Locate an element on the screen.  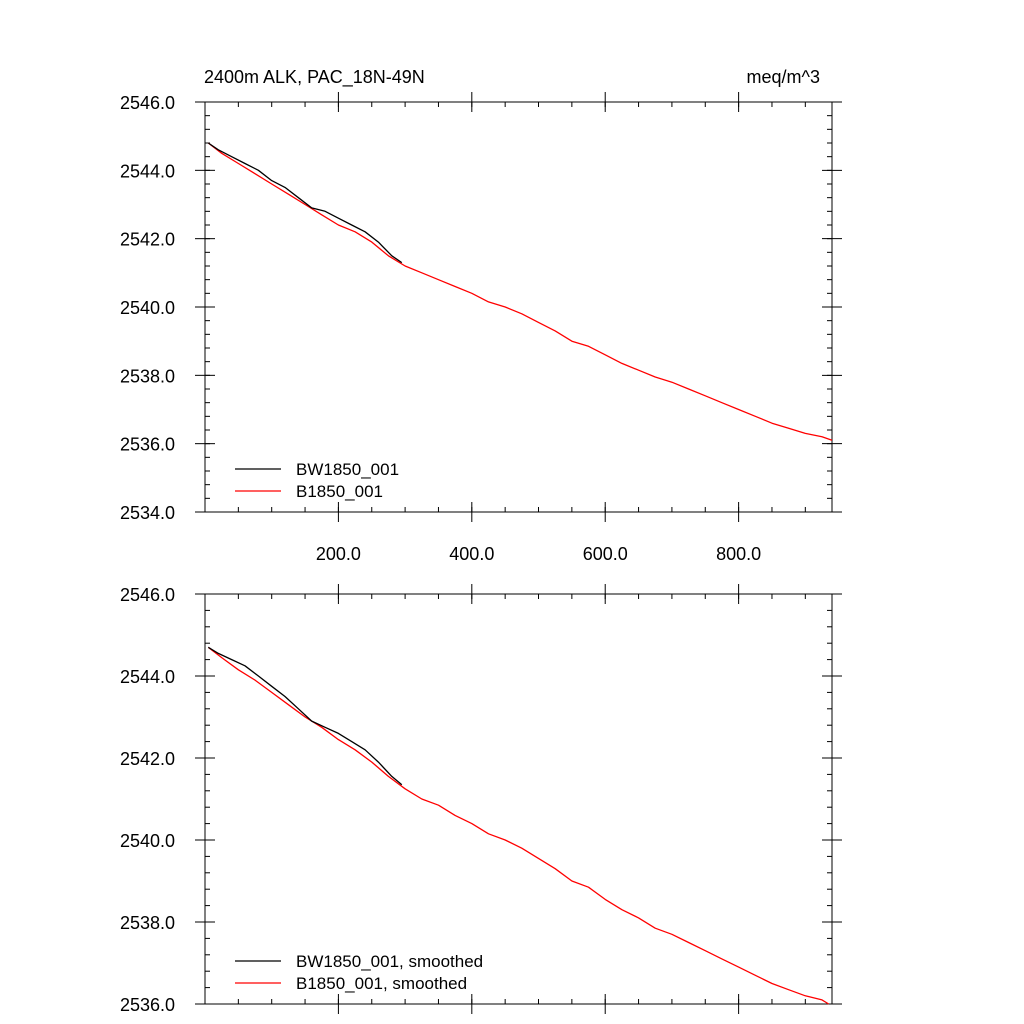
x-tick-label: 600.0 is located at coordinates (605, 554).